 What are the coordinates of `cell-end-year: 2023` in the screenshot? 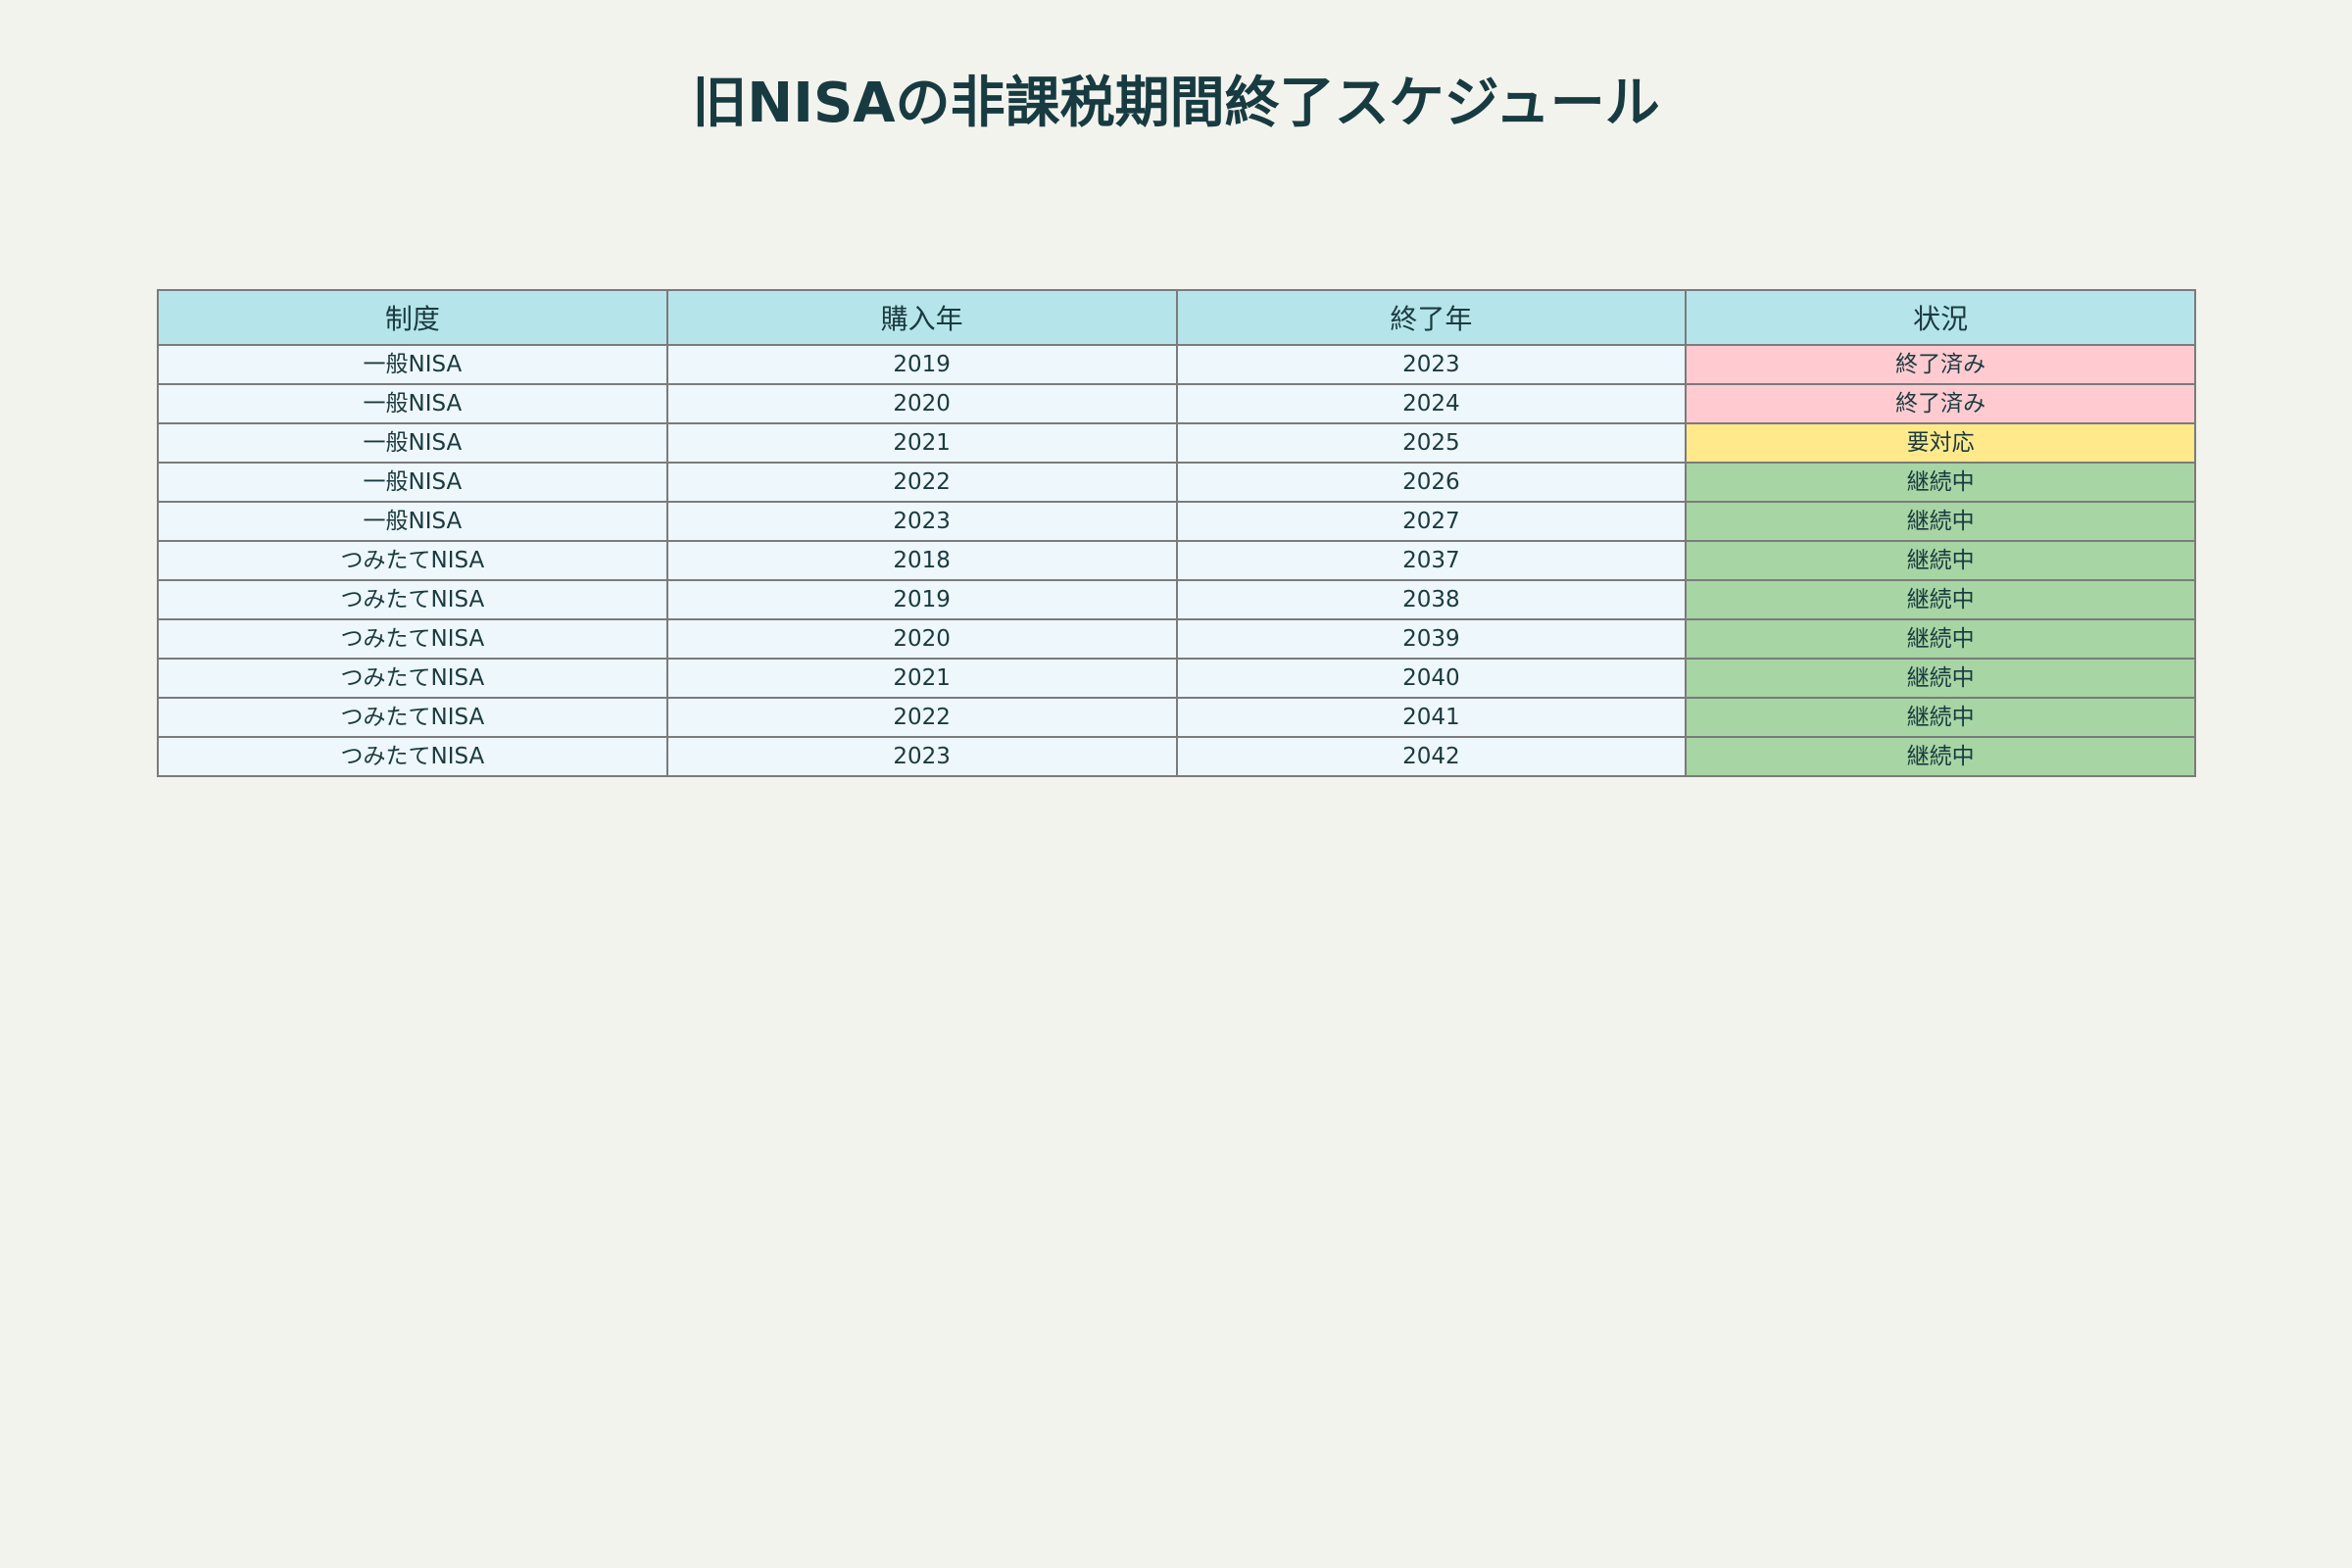 It's located at (1431, 364).